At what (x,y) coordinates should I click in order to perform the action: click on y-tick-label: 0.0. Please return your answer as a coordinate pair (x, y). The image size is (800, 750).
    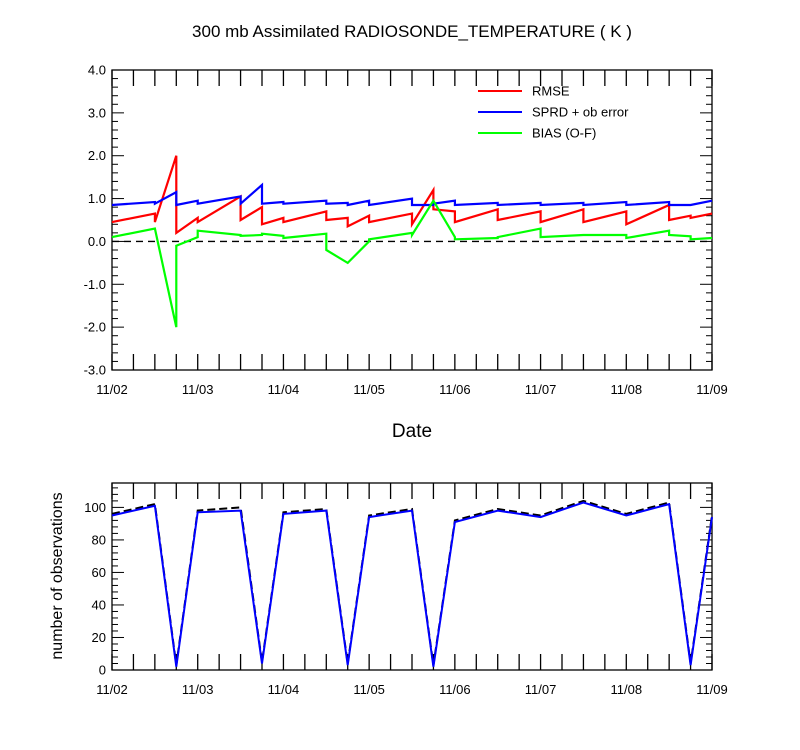
    Looking at the image, I should click on (97, 241).